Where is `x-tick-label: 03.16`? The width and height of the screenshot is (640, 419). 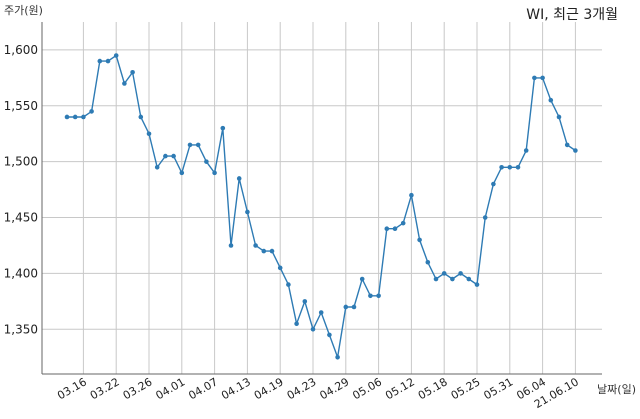
x-tick-label: 03.16 is located at coordinates (72, 388).